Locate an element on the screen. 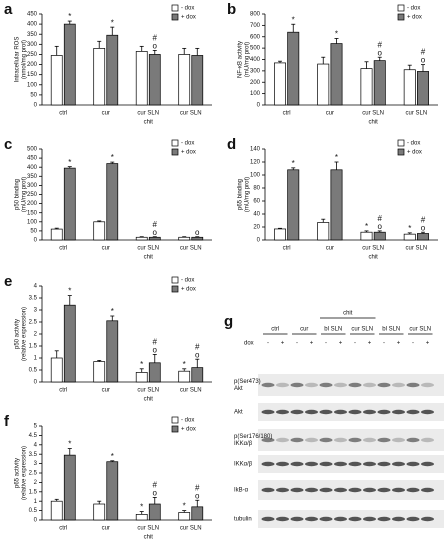 The height and width of the screenshot is (550, 446). blot-row-label: Akt is located at coordinates (238, 389).